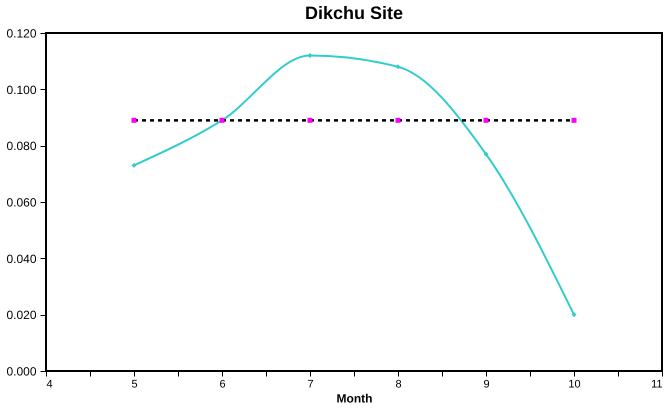 Image resolution: width=668 pixels, height=409 pixels. What do you see at coordinates (486, 384) in the screenshot?
I see `x-tick-label: 9` at bounding box center [486, 384].